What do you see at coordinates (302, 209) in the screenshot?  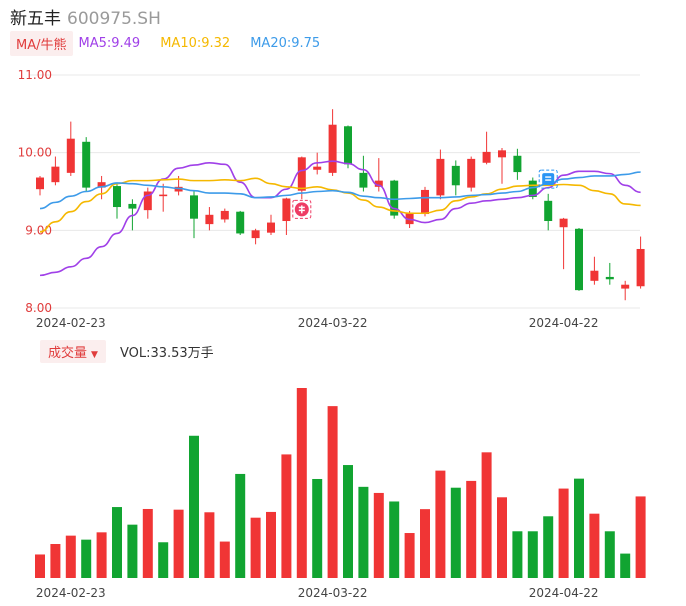 I see `bull-signal-icon` at bounding box center [302, 209].